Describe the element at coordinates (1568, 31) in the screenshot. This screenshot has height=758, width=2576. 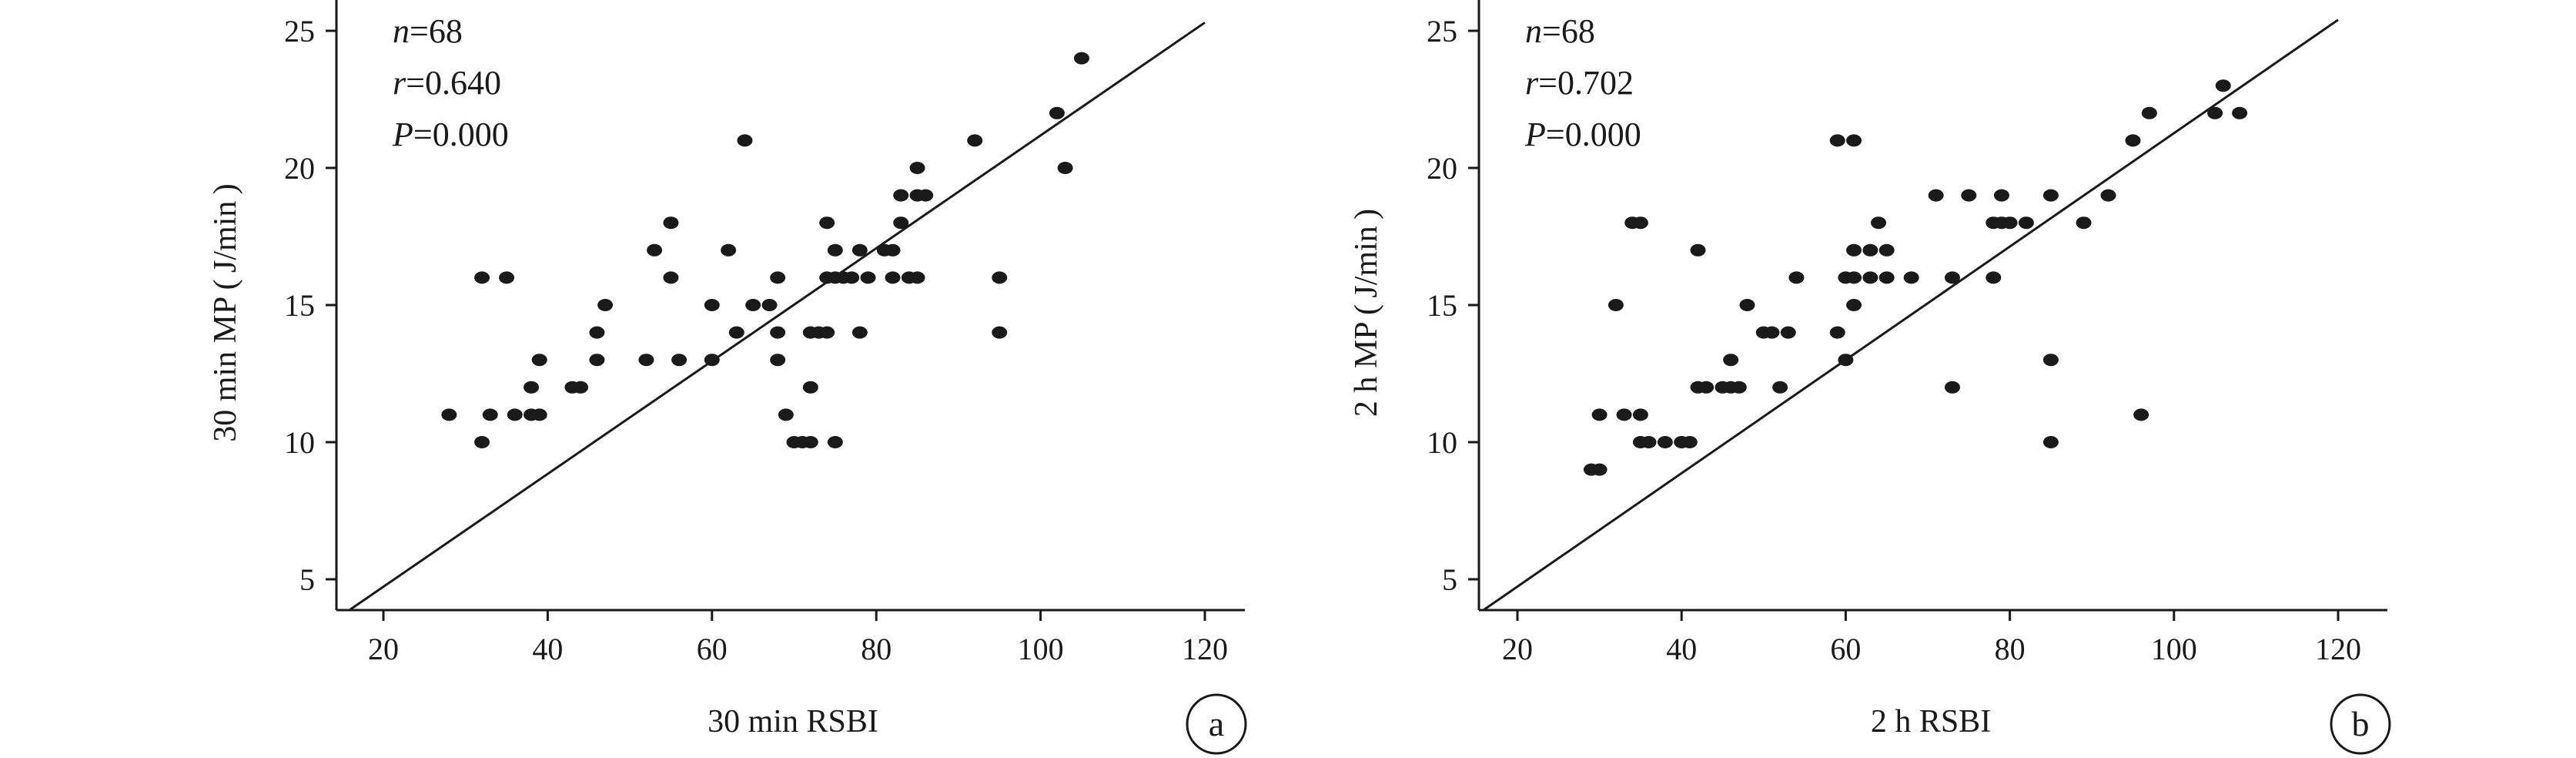
I see `stat-value: =68` at that location.